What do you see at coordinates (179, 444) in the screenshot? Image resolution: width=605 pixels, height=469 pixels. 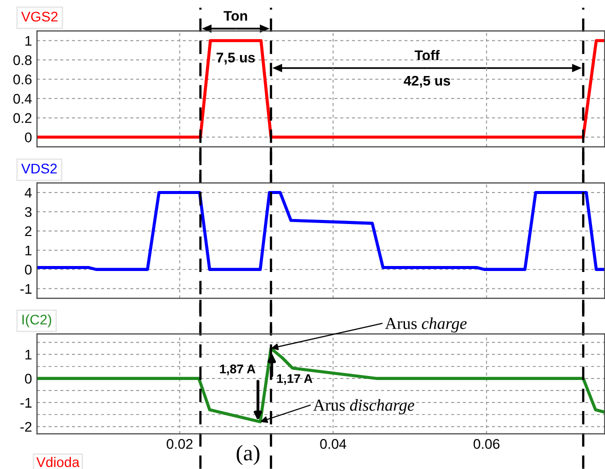 I see `x-tick-label: 0.02` at bounding box center [179, 444].